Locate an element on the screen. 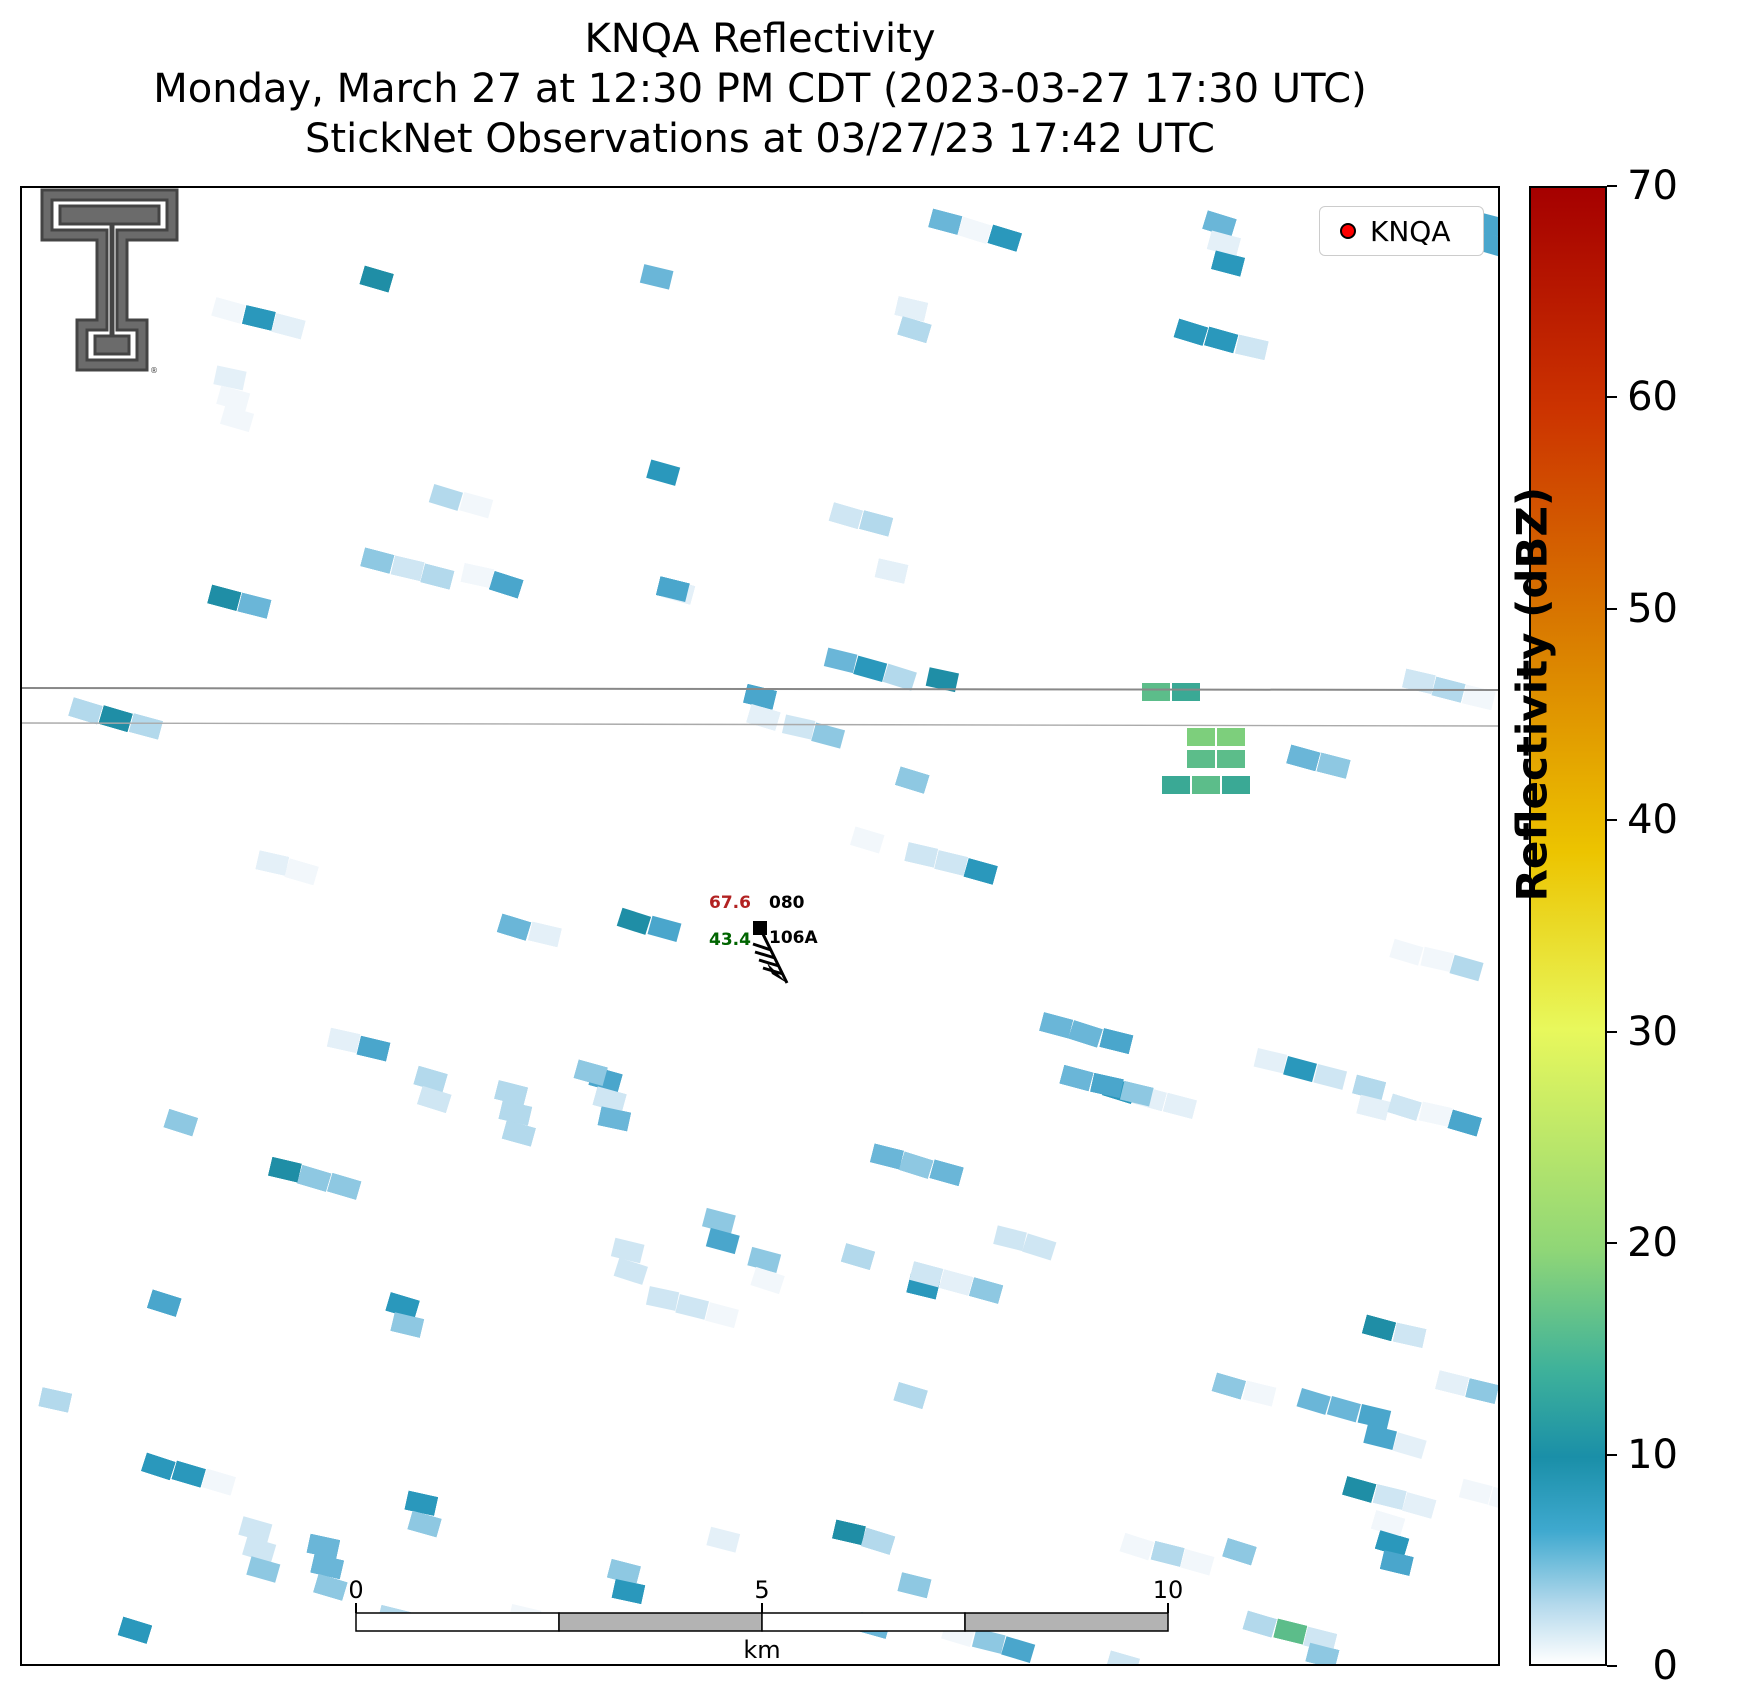 The width and height of the screenshot is (1738, 1705). station-plot: 67.6 080 43.4 106A is located at coordinates (763, 938).